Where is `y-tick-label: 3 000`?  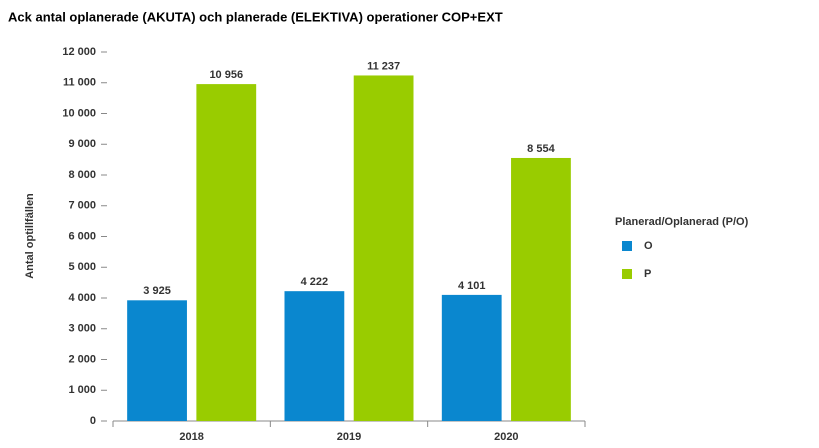
y-tick-label: 3 000 is located at coordinates (82, 329).